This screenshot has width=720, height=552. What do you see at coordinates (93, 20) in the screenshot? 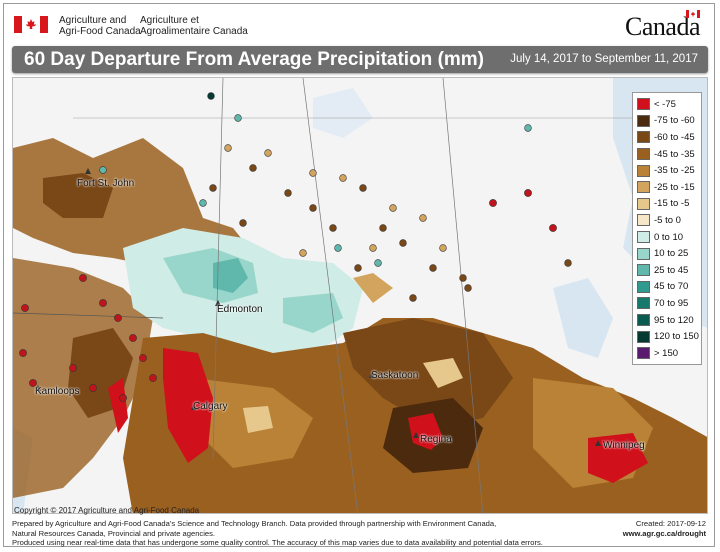
I see `agency-en-line1: Agriculture and` at bounding box center [93, 20].